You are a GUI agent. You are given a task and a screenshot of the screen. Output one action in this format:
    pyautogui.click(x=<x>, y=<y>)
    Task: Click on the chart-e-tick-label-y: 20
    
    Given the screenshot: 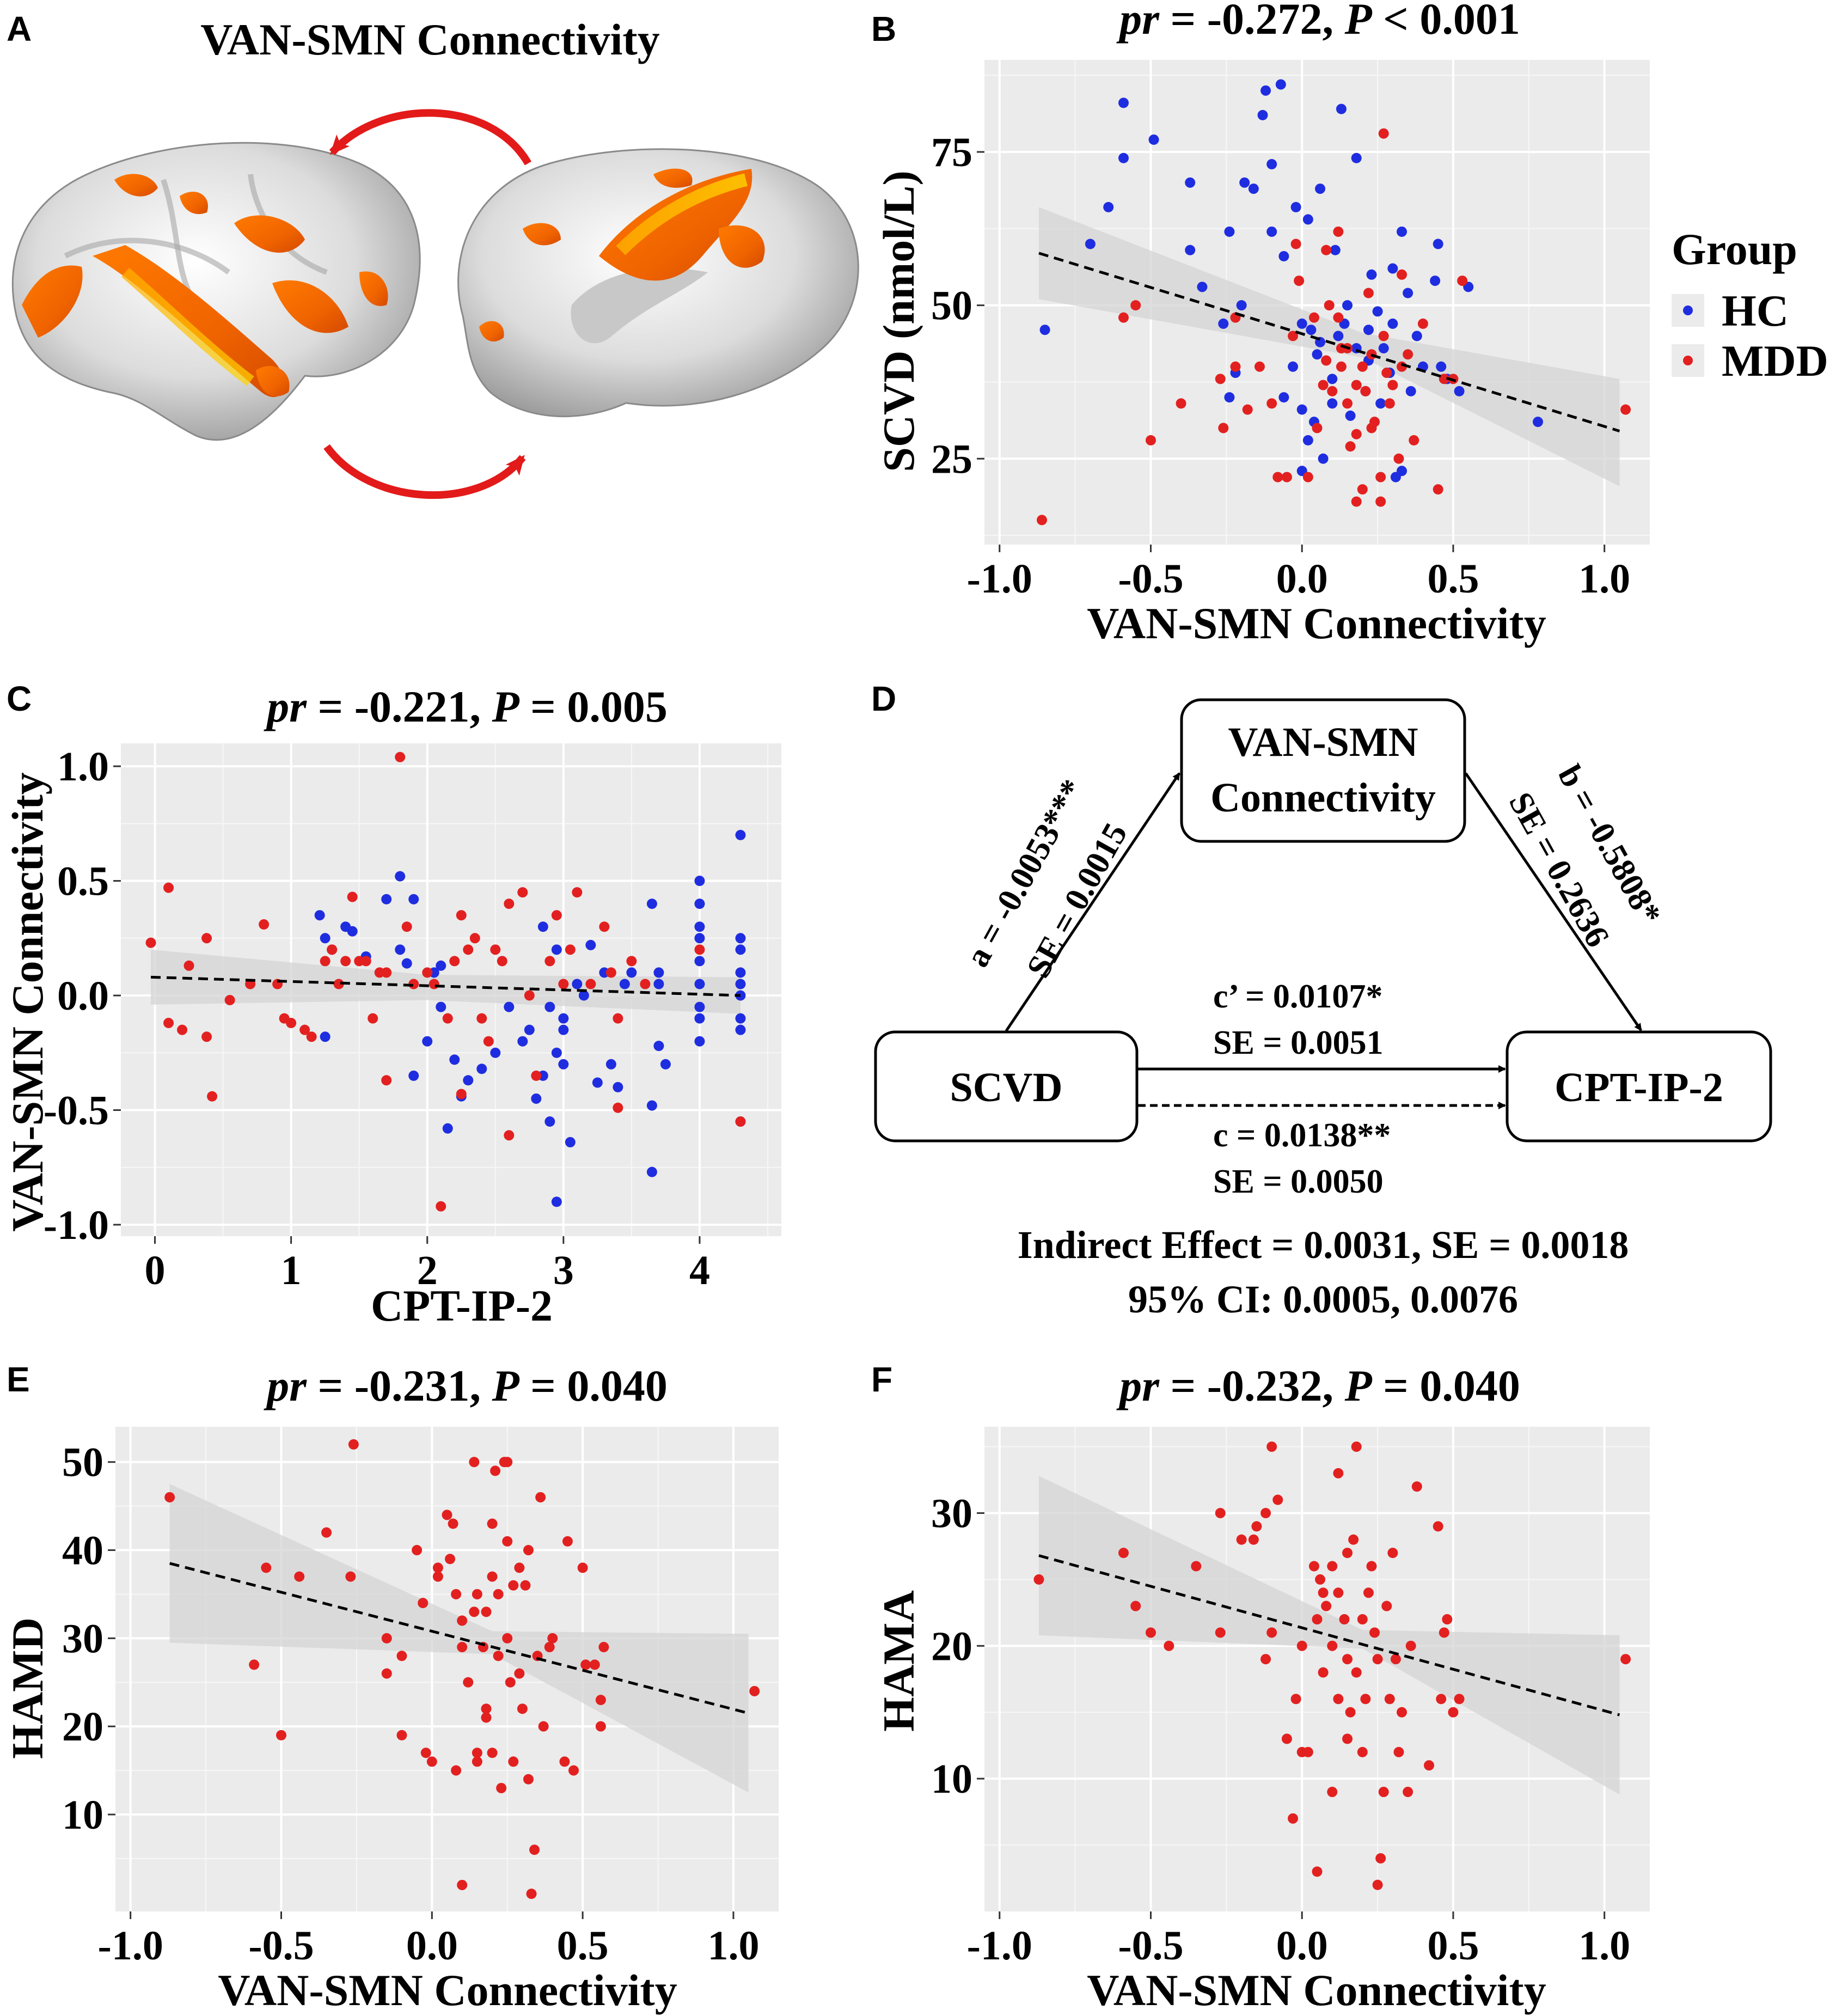 What is the action you would take?
    pyautogui.click(x=82, y=1727)
    